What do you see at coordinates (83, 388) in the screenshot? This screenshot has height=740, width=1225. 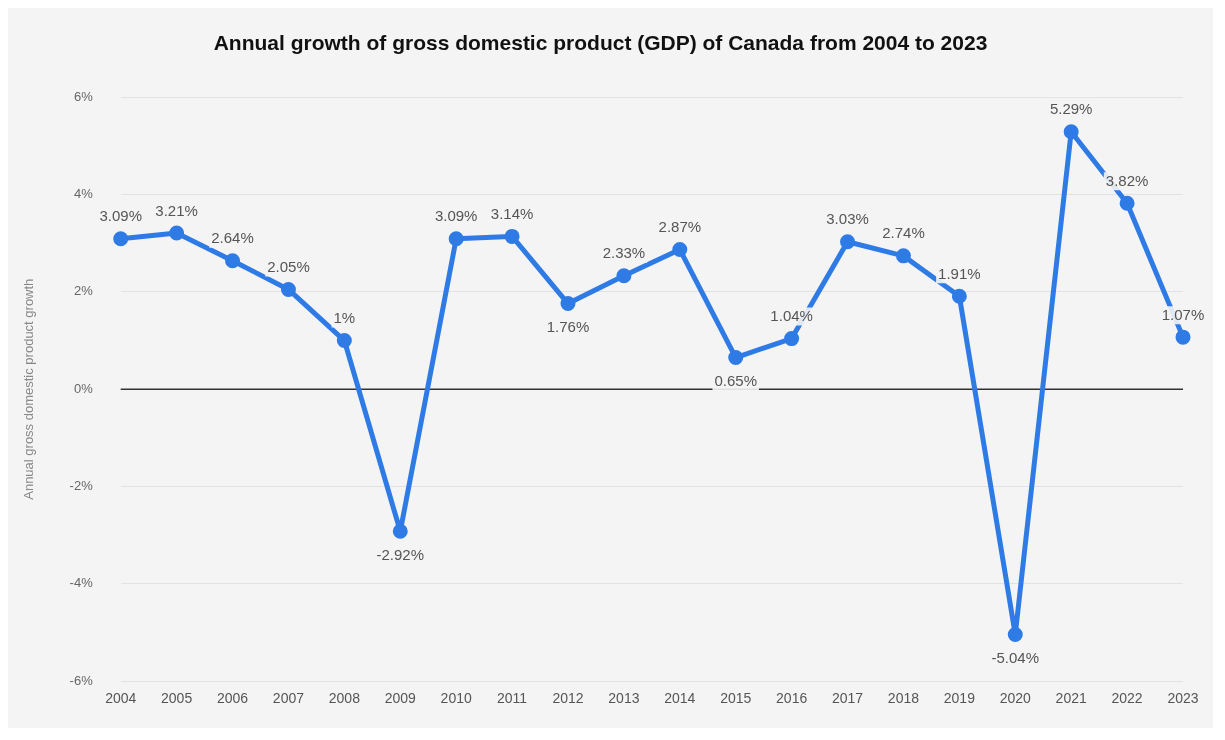 I see `y-tick-label: 0%` at bounding box center [83, 388].